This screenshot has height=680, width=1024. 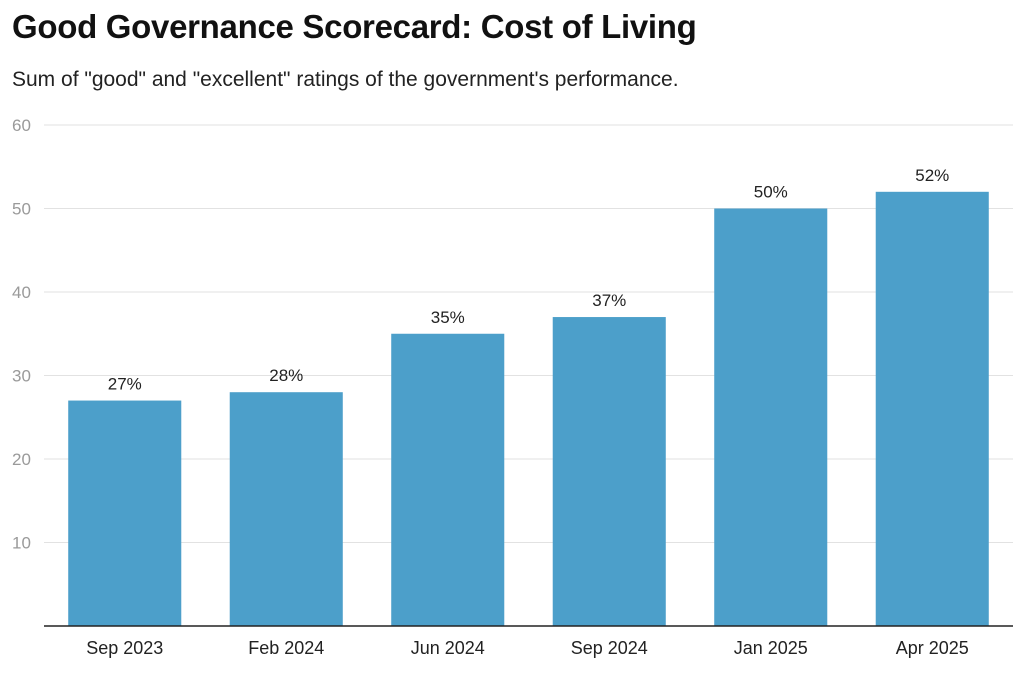 I want to click on x-tick-label-0: Sep 2023, so click(x=124, y=648).